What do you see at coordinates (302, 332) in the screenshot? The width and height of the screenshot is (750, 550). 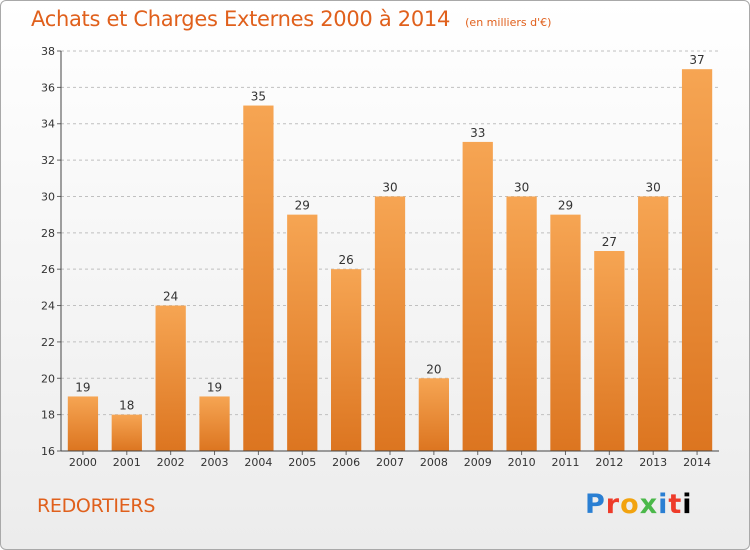 I see `bar-2005` at bounding box center [302, 332].